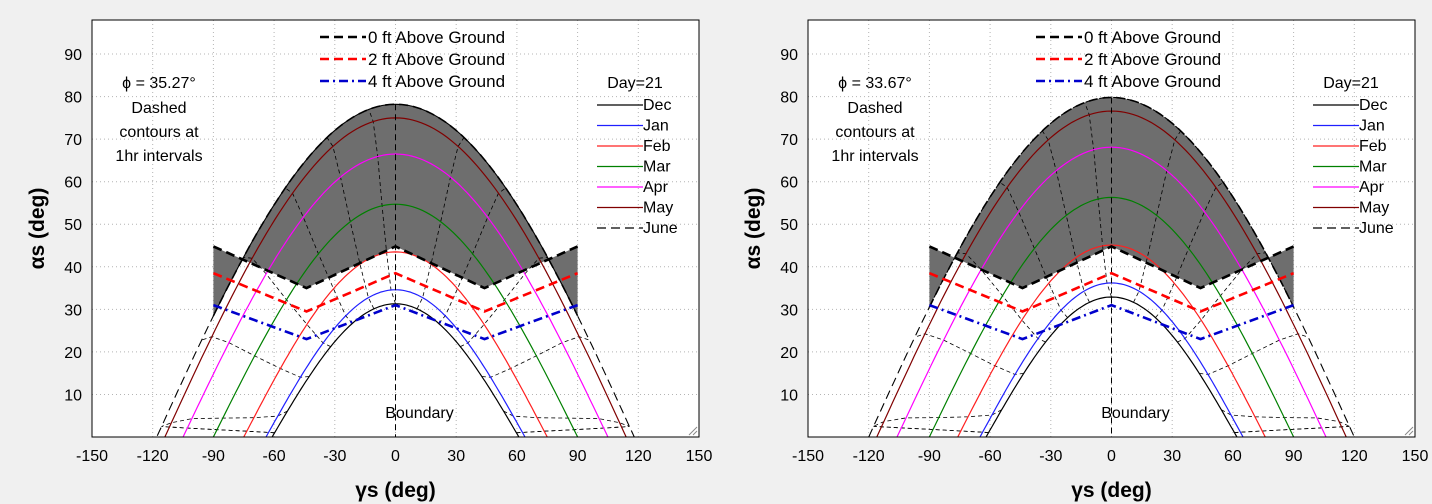 Image resolution: width=1432 pixels, height=504 pixels. Describe the element at coordinates (419, 413) in the screenshot. I see `boundary-label: Boundary` at that location.